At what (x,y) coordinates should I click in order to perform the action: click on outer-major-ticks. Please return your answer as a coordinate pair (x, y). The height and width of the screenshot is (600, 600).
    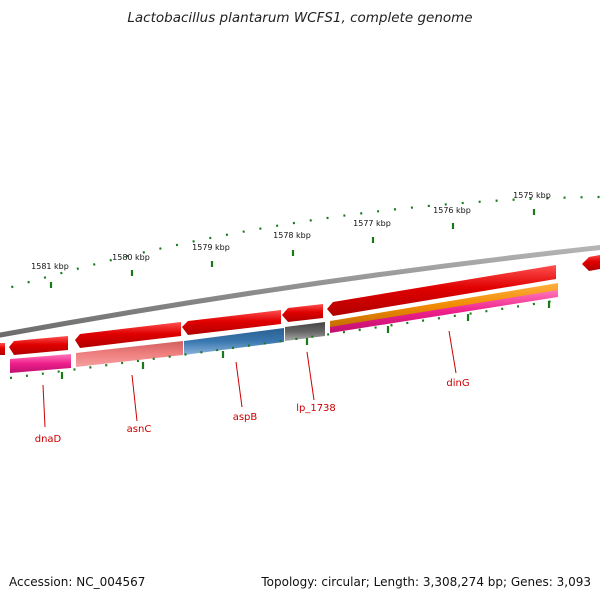
    Looking at the image, I should click on (292, 248).